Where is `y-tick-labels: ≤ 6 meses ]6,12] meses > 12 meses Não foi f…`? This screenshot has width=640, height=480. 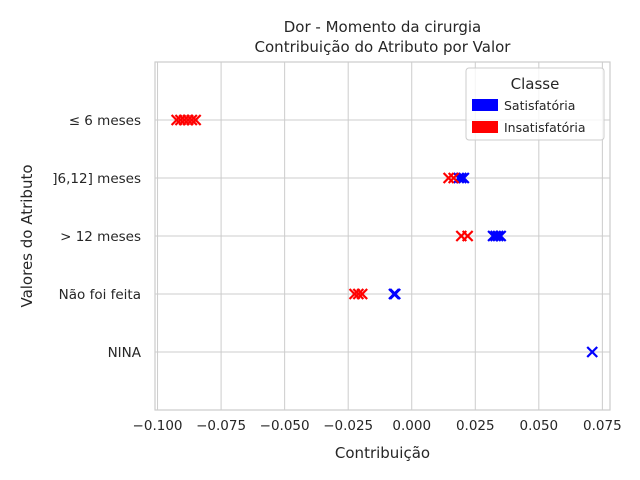 y-tick-labels: ≤ 6 meses ]6,12] meses > 12 meses Não foi f… is located at coordinates (96, 237).